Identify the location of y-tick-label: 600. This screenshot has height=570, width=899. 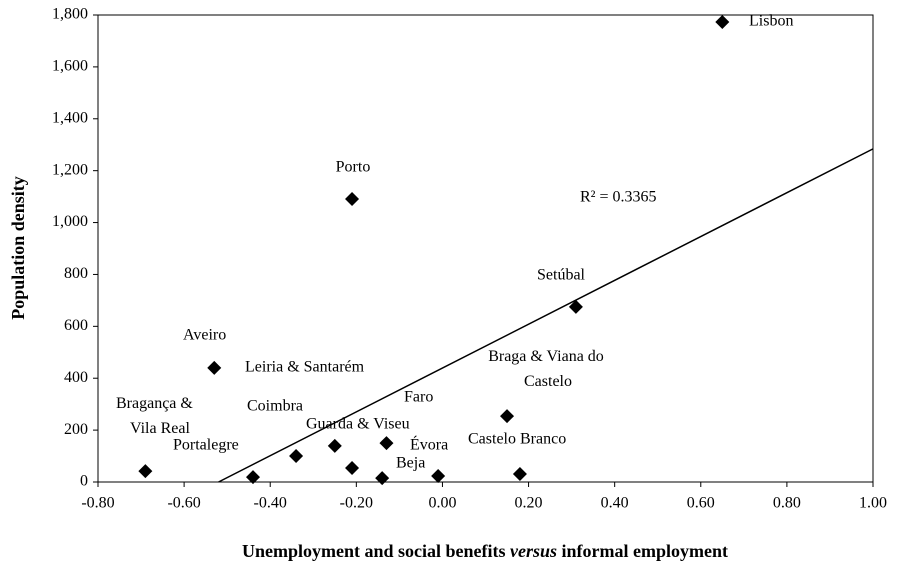
(76, 325).